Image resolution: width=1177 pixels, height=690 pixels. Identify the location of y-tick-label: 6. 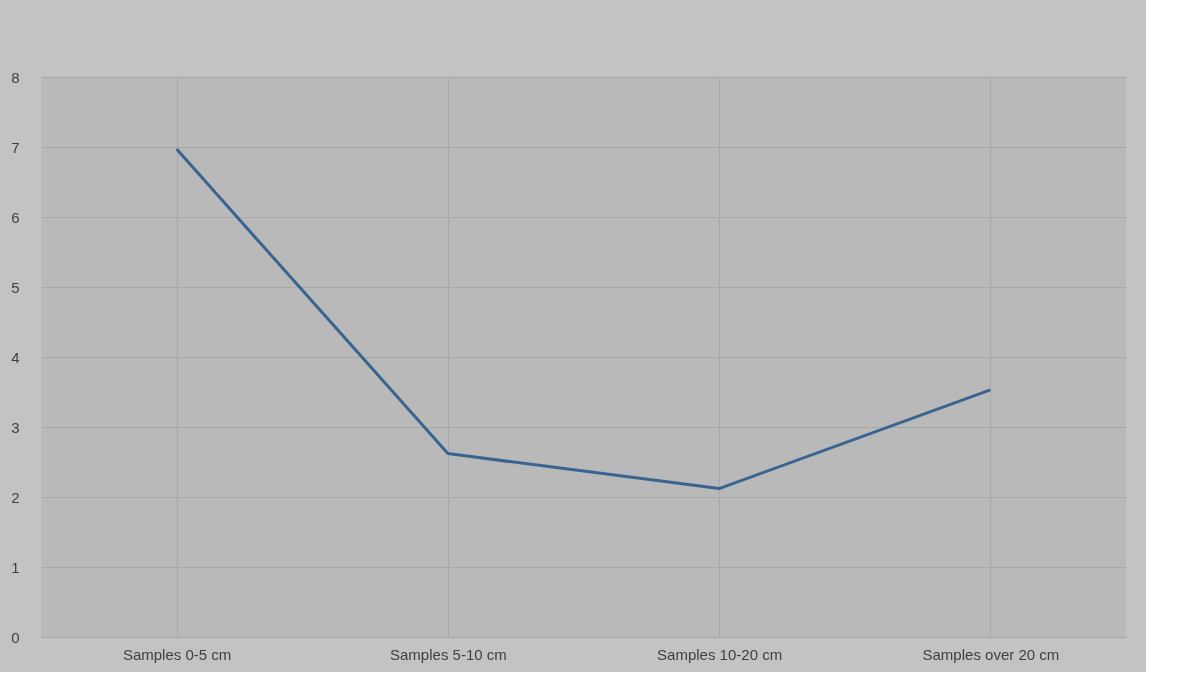
(15, 217).